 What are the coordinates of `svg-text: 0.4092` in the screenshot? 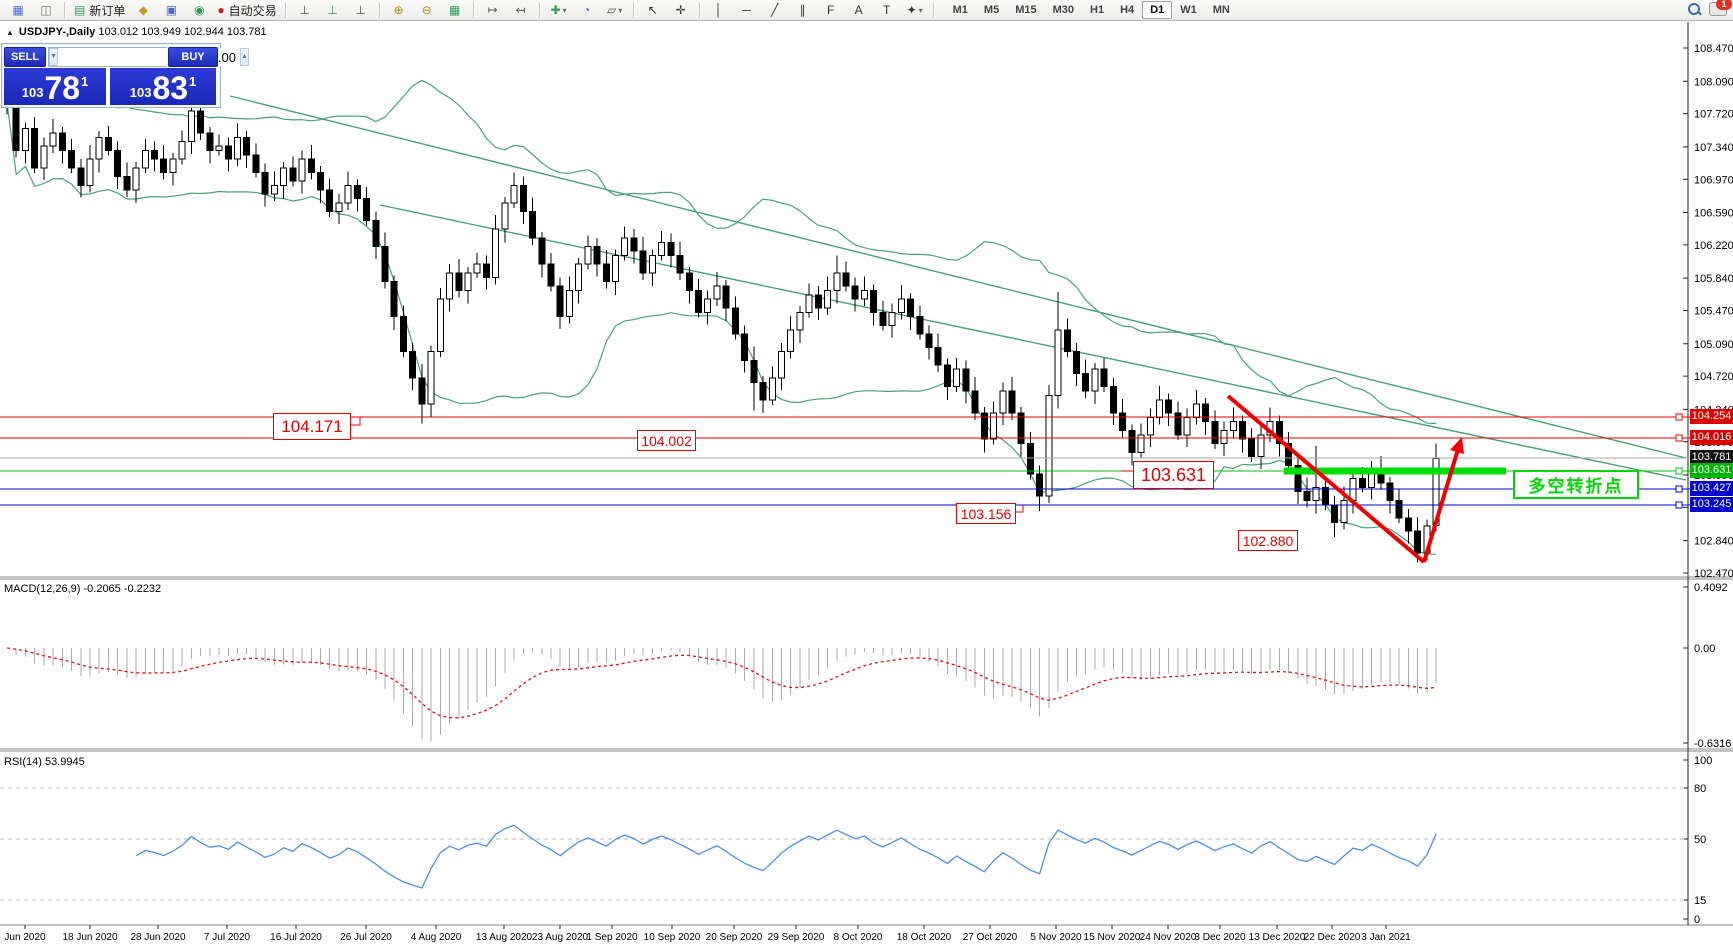 It's located at (1711, 588).